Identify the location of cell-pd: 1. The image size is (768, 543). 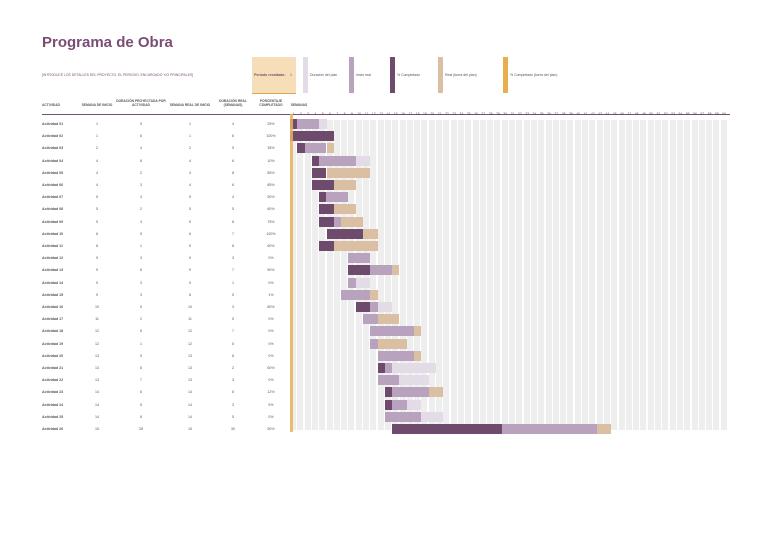
(141, 246).